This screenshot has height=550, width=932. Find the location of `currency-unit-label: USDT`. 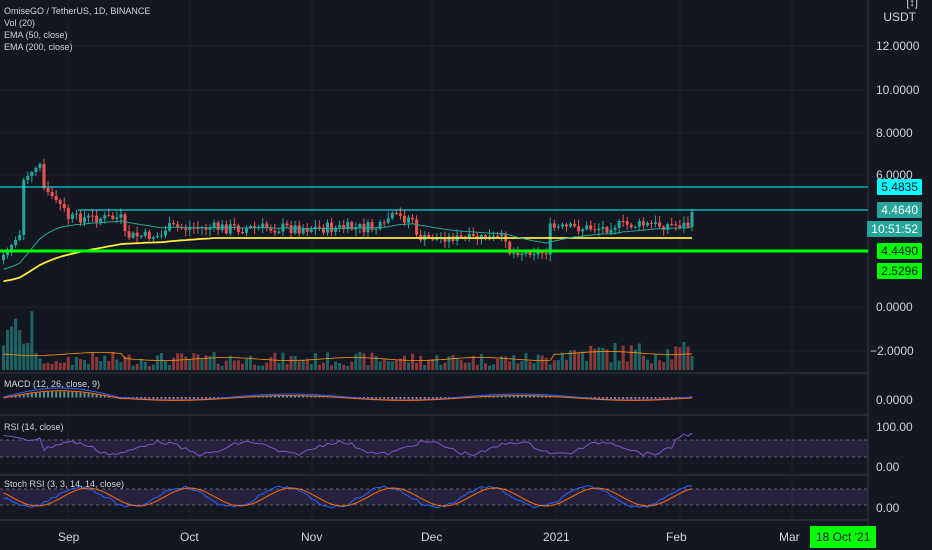

currency-unit-label: USDT is located at coordinates (899, 17).